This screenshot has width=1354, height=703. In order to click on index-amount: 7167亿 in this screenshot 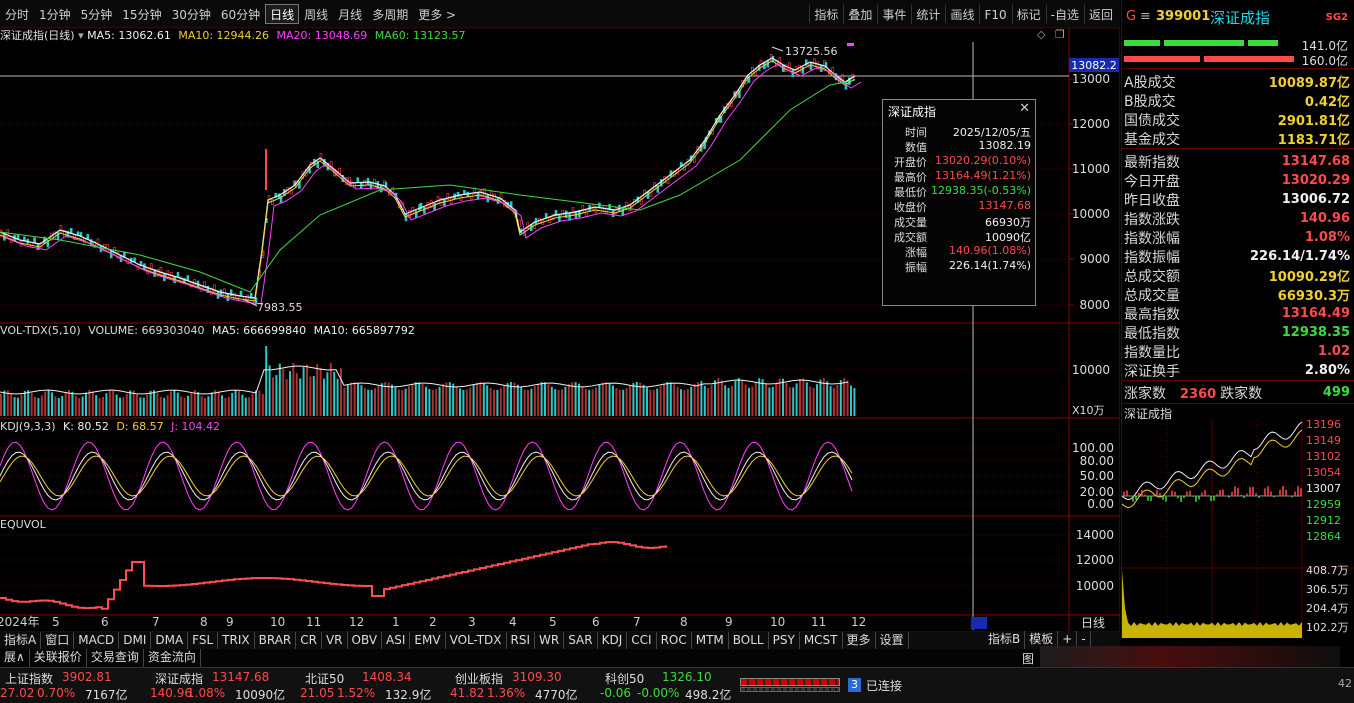, I will do `click(106, 694)`.